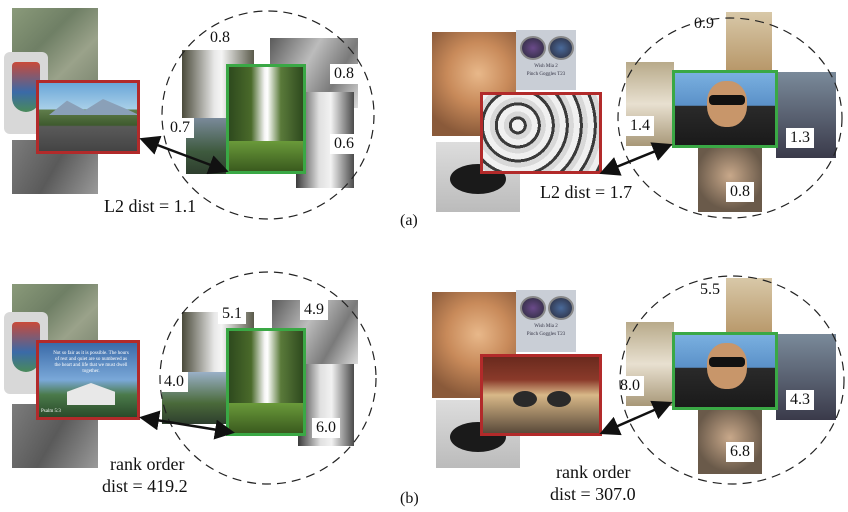 The image size is (848, 512). What do you see at coordinates (326, 428) in the screenshot?
I see `score-label: 6.0` at bounding box center [326, 428].